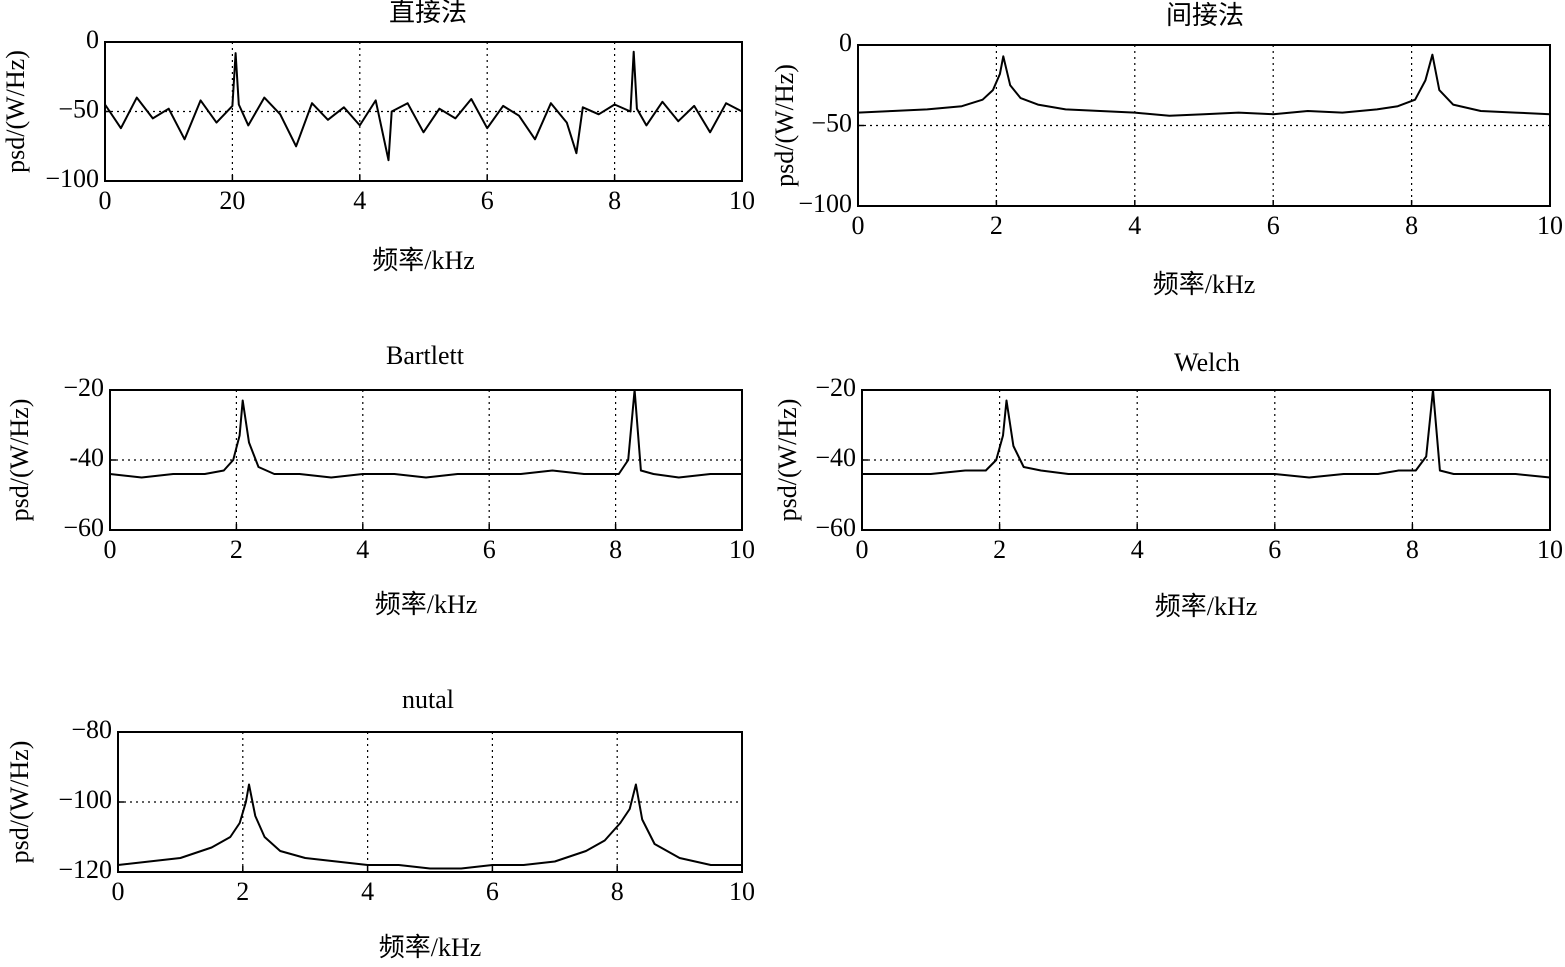 This screenshot has width=1565, height=967. I want to click on subplot: nutal 频率/kHz psd/(W/Hz) 0 2 4 6 8 10 −120 −100 −80, so click(380, 823).